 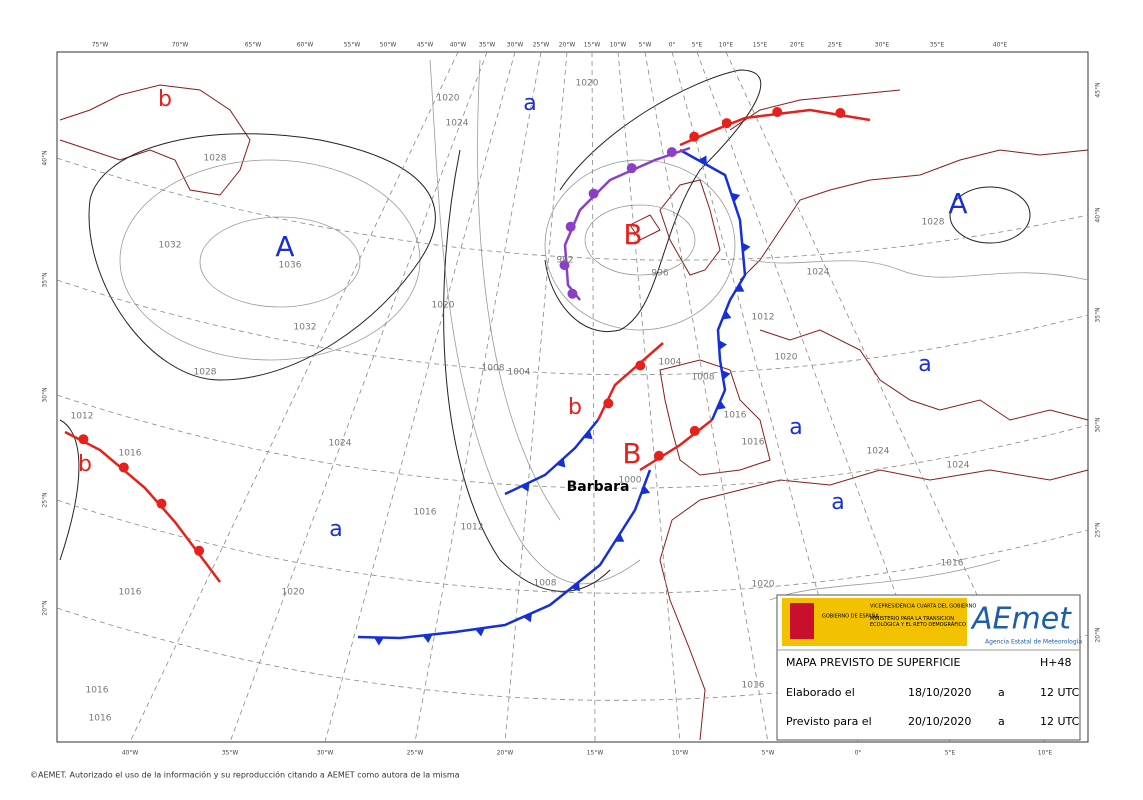 What do you see at coordinates (45, 157) in the screenshot?
I see `left-lat-label: 40°N` at bounding box center [45, 157].